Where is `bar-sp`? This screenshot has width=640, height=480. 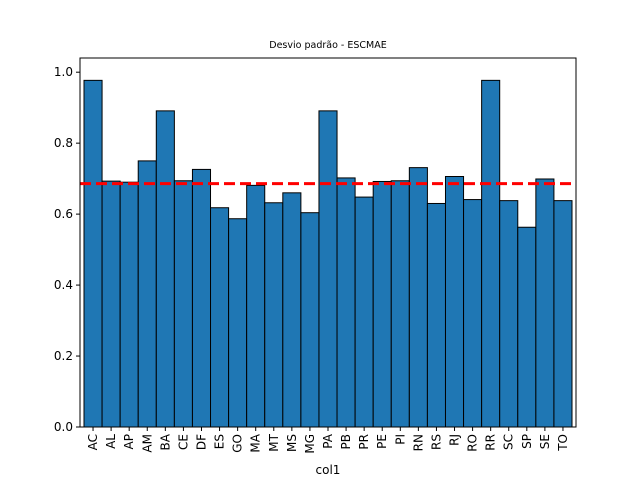 bar-sp is located at coordinates (527, 327).